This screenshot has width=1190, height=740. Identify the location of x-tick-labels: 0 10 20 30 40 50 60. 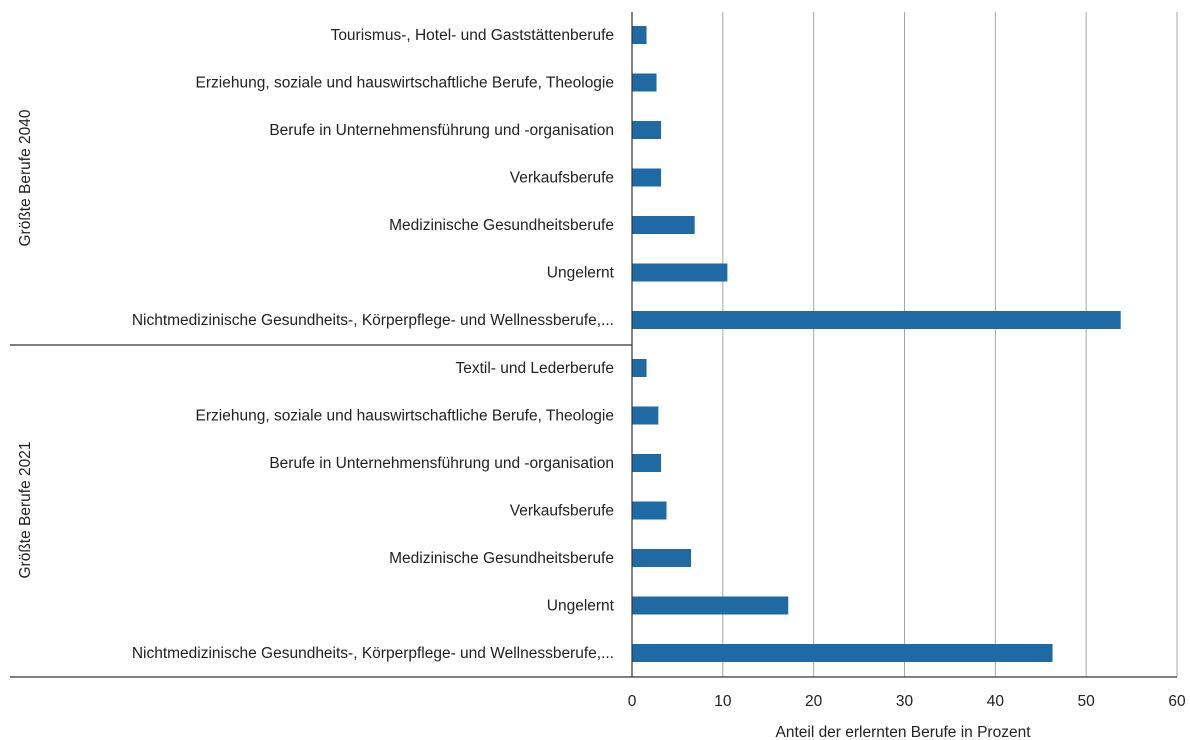
(907, 701).